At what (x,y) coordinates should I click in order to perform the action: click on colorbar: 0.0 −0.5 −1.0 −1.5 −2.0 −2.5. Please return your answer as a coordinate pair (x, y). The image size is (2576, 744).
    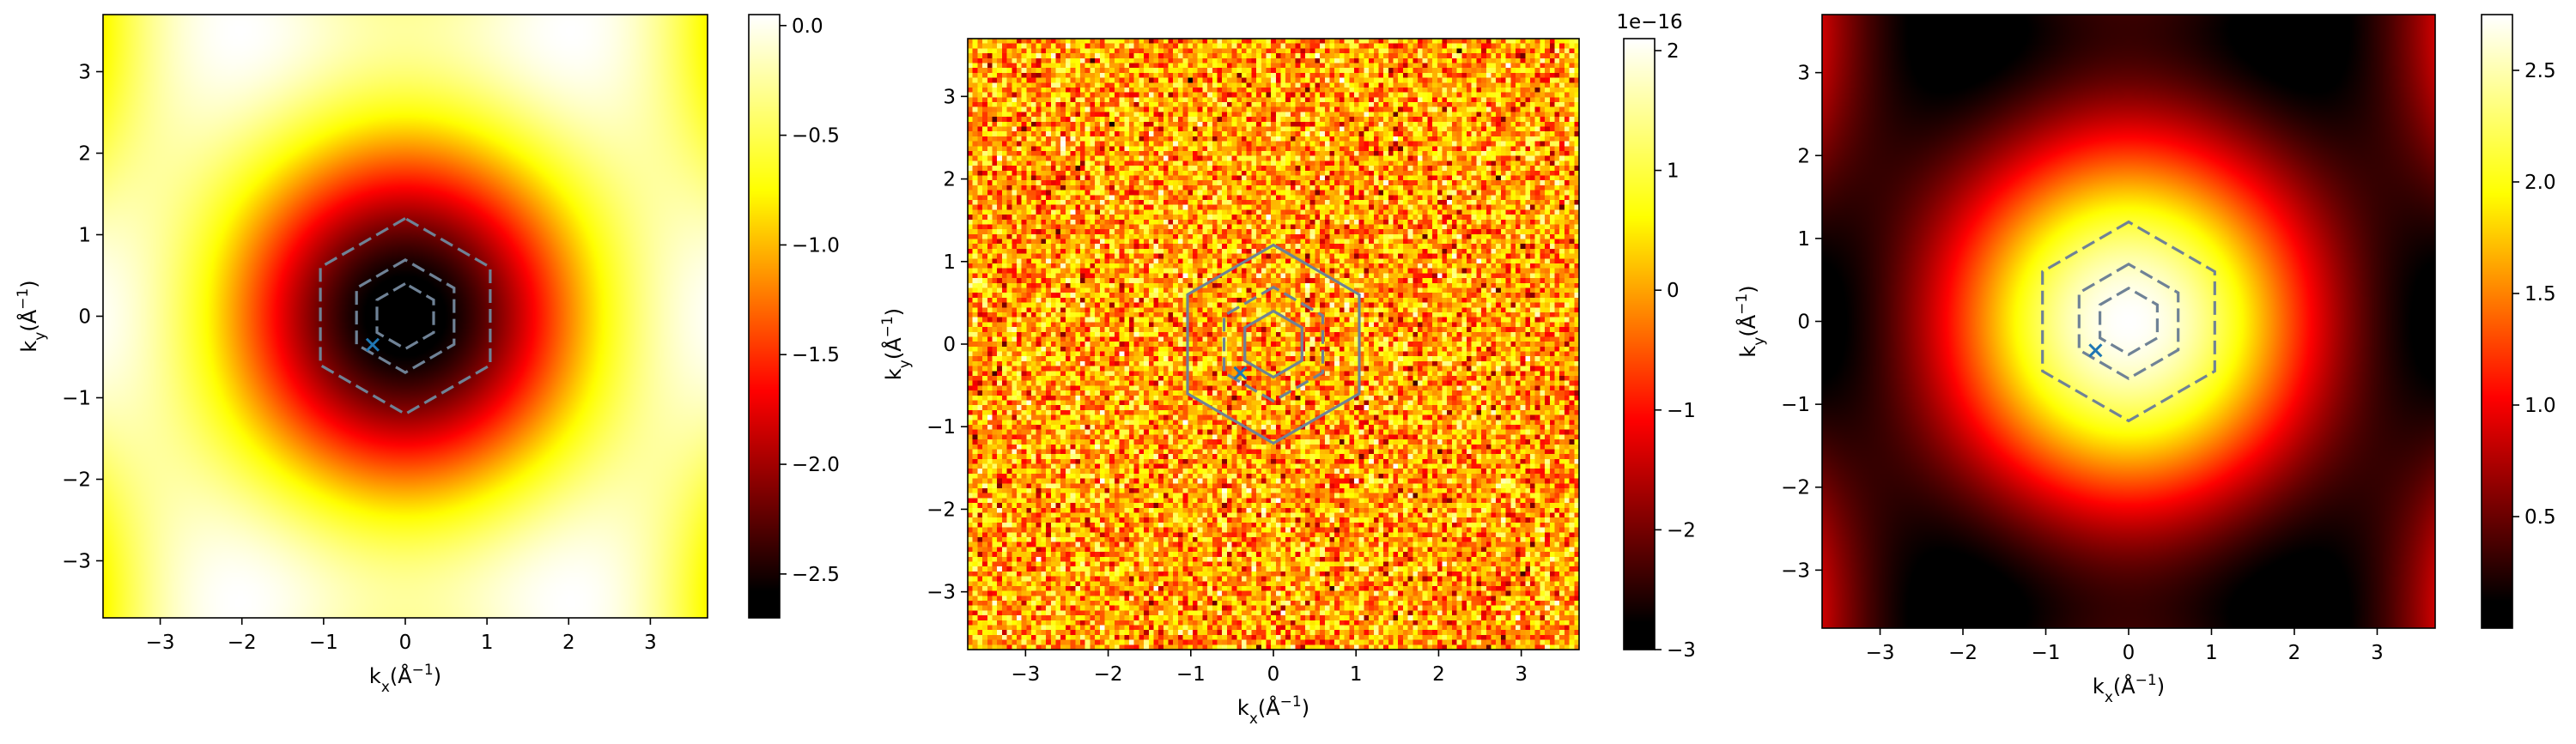
    Looking at the image, I should click on (794, 316).